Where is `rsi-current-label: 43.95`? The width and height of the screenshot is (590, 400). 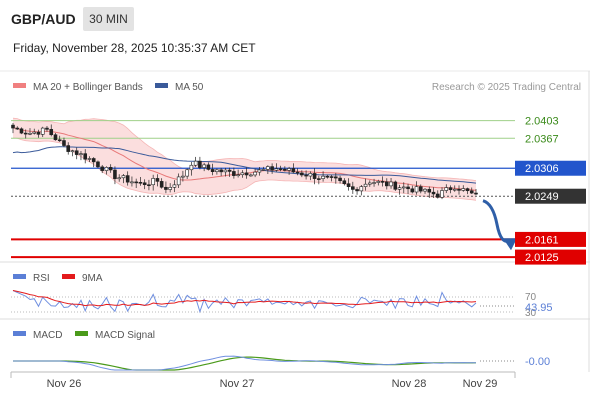 rsi-current-label: 43.95 is located at coordinates (539, 308).